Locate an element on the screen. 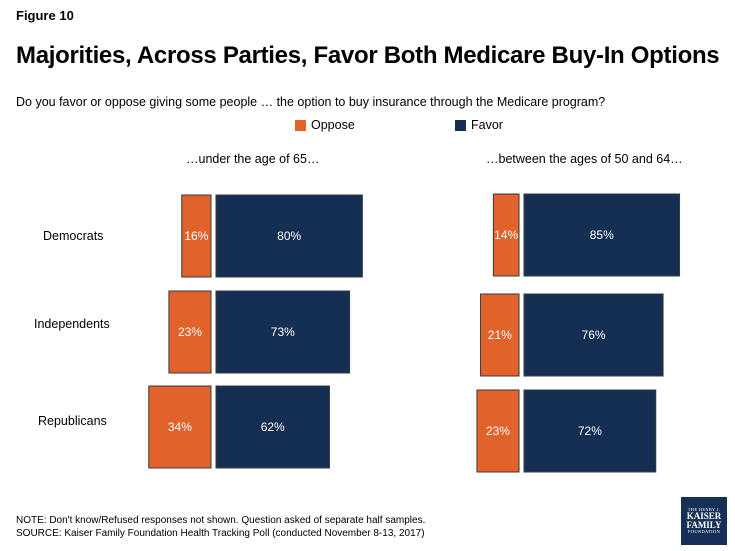 Image resolution: width=735 pixels, height=551 pixels. label-oppose-panel2-democrats: 14% is located at coordinates (506, 235).